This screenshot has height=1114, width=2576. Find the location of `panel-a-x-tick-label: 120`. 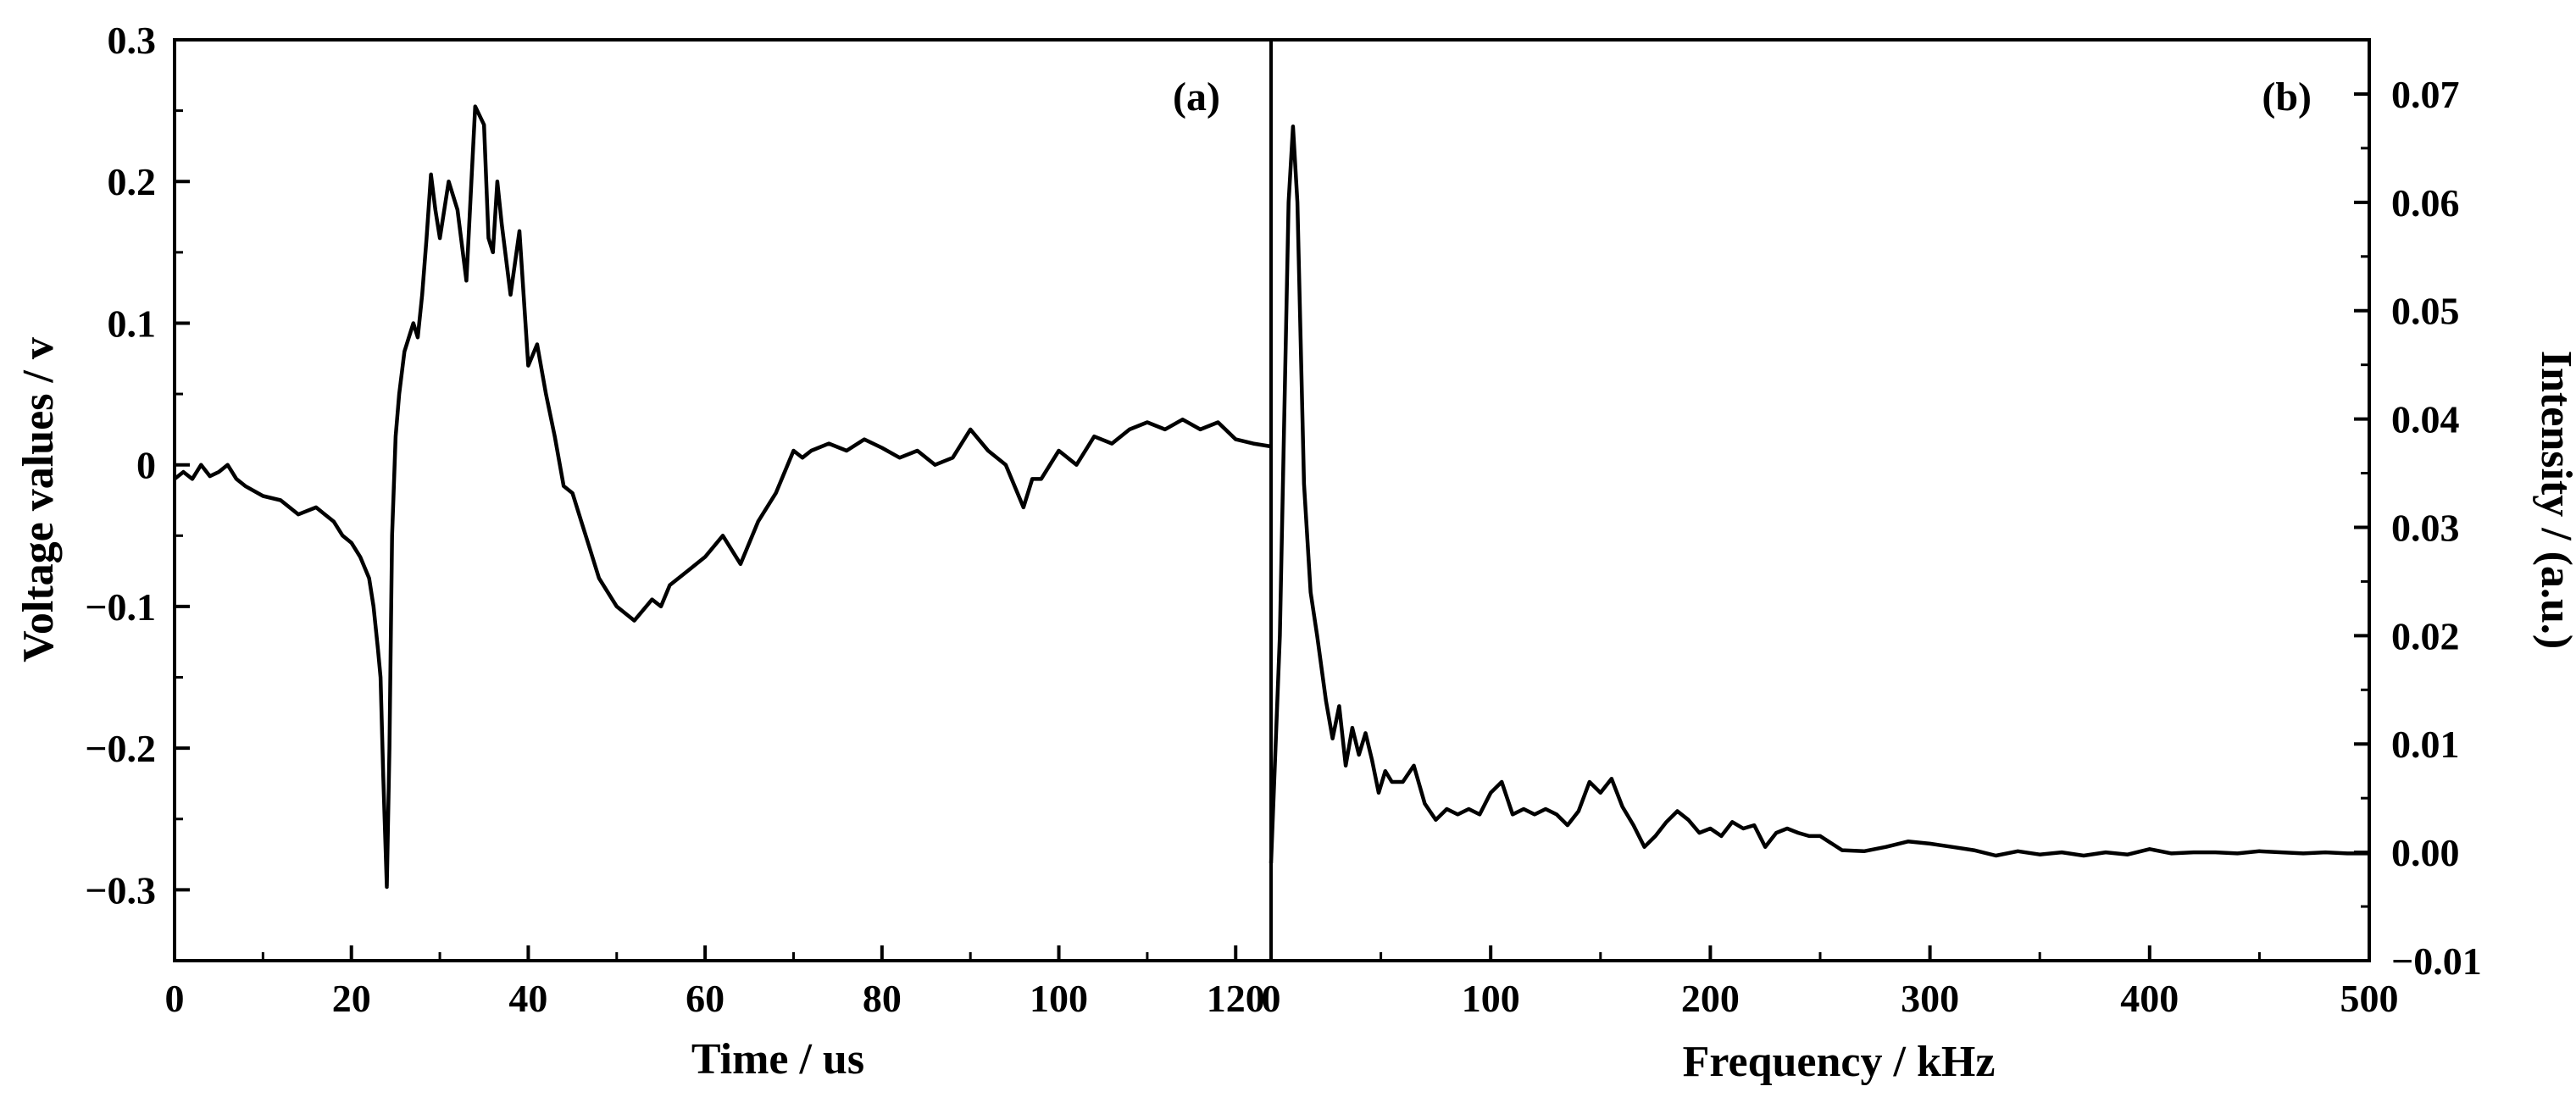

panel-a-x-tick-label: 120 is located at coordinates (1236, 998).